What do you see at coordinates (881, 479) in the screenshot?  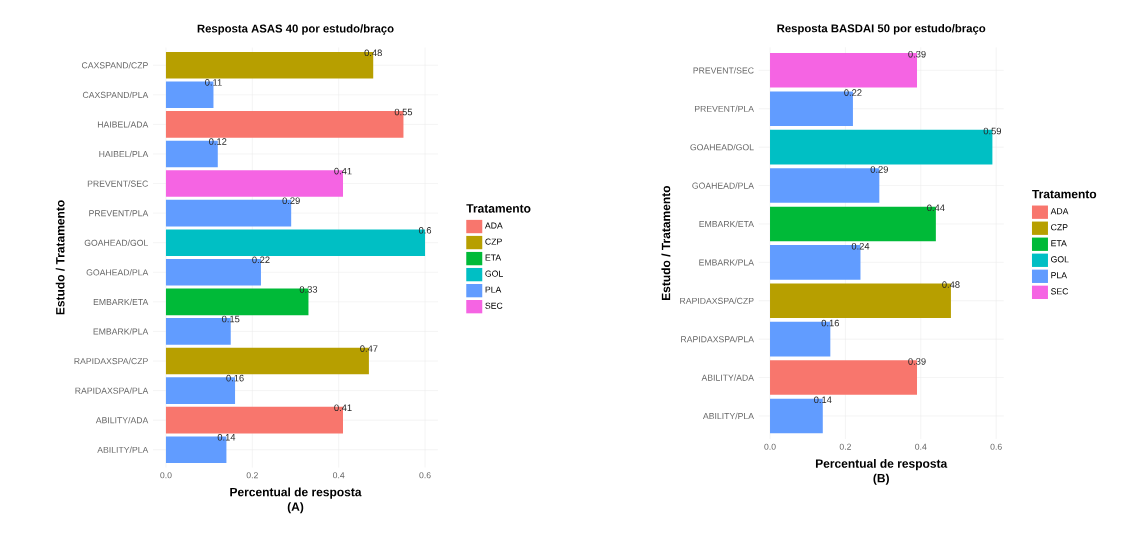 I see `text: (B)` at bounding box center [881, 479].